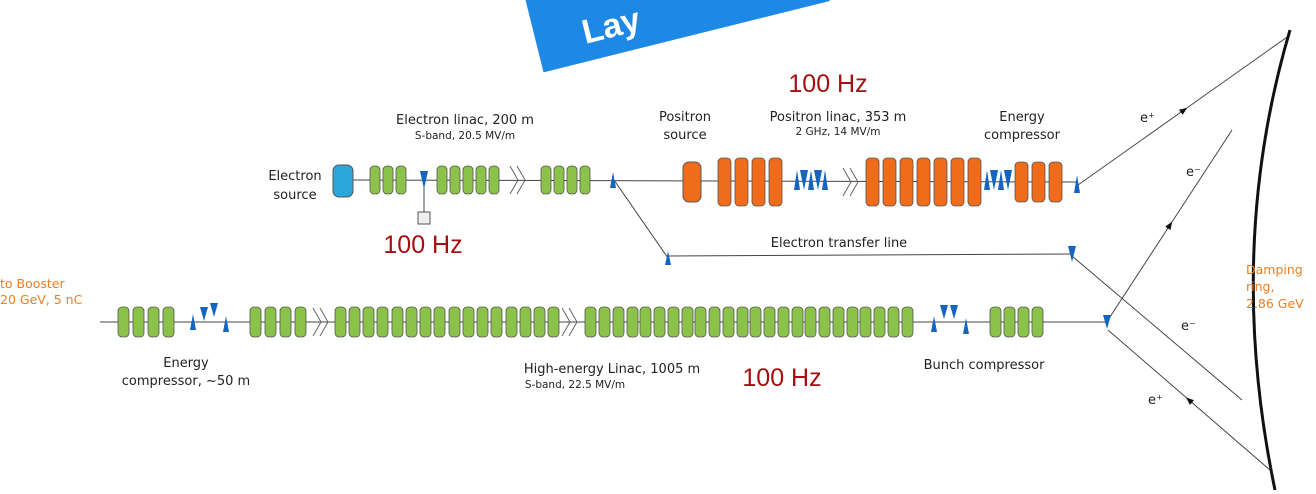 This screenshot has height=494, width=1316. What do you see at coordinates (465, 136) in the screenshot?
I see `label: S-band, 20.5 MV/m` at bounding box center [465, 136].